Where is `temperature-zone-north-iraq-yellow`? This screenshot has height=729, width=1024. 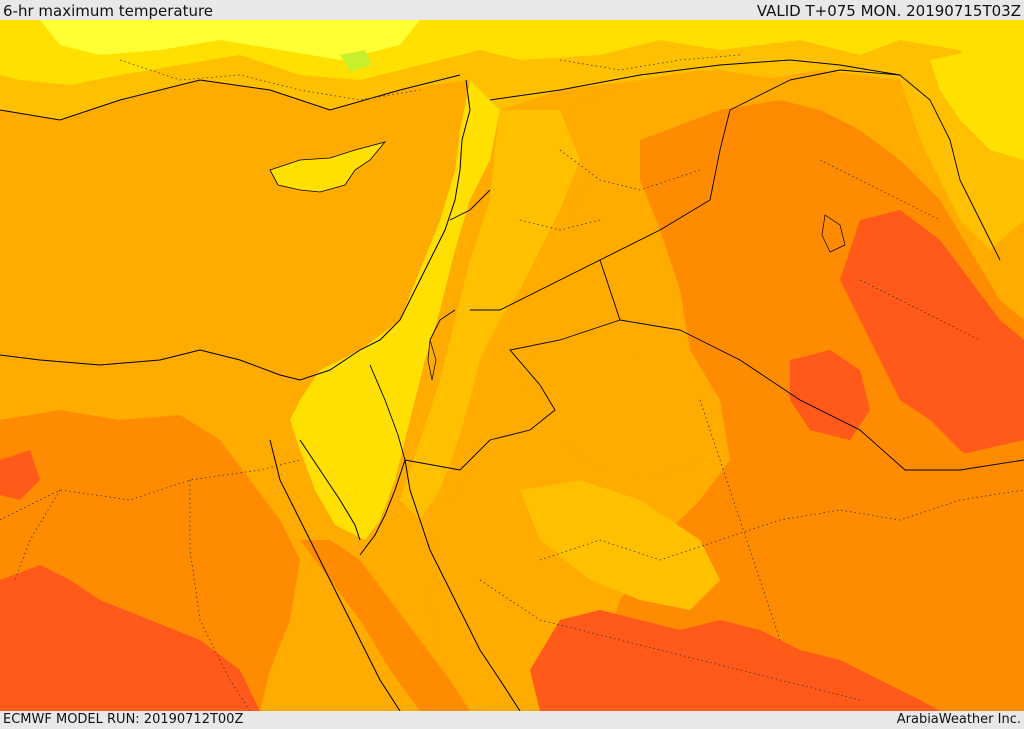 temperature-zone-north-iraq-yellow is located at coordinates (977, 100).